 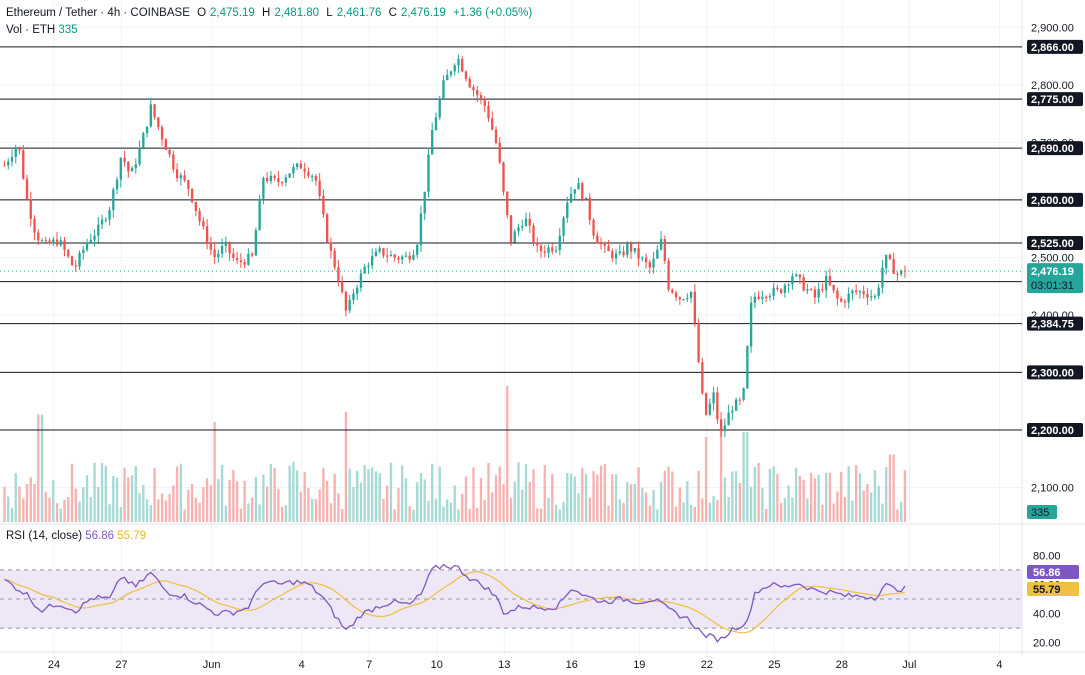 I want to click on countdown-label: 03:01:31, so click(x=1052, y=286).